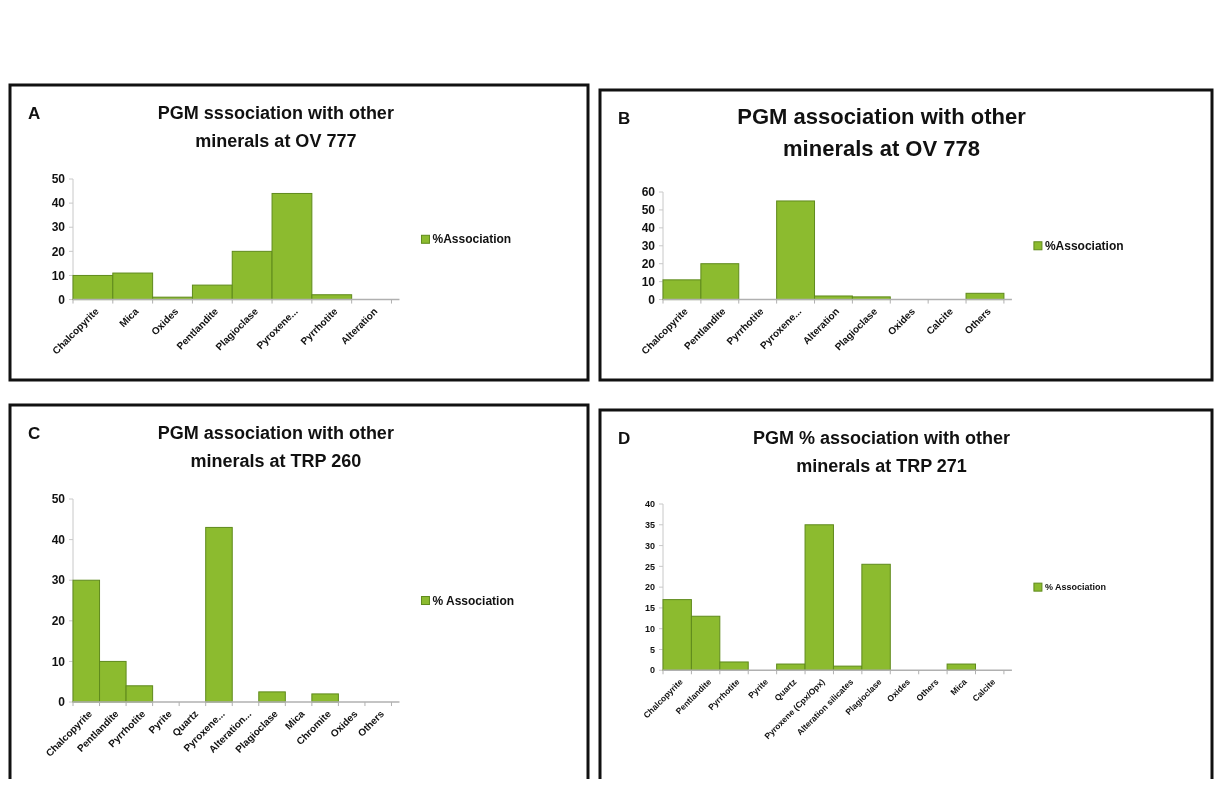 The width and height of the screenshot is (1223, 787). I want to click on chart-title: PGM association with other minerals at OV 778, so click(882, 132).